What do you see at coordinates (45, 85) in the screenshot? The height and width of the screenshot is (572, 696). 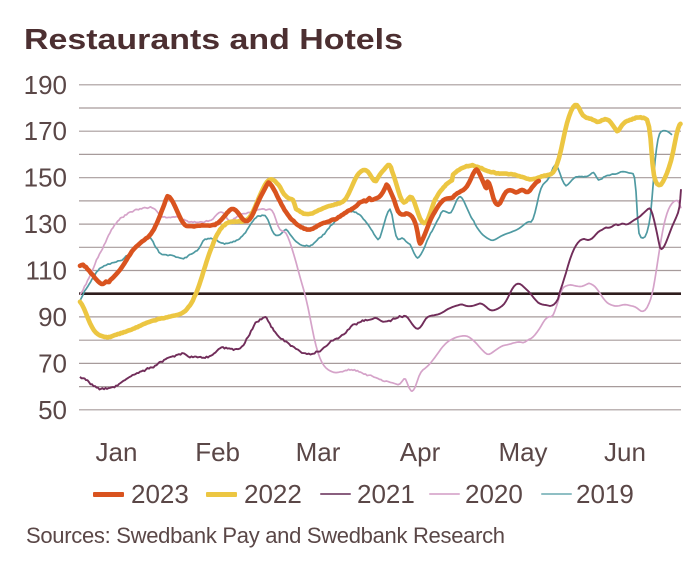 I see `svg-text: 190` at bounding box center [45, 85].